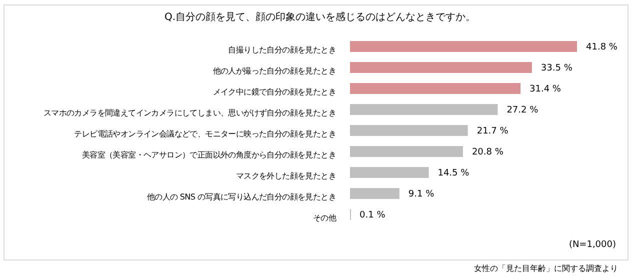  I want to click on data-label: 0.1 %, so click(373, 215).